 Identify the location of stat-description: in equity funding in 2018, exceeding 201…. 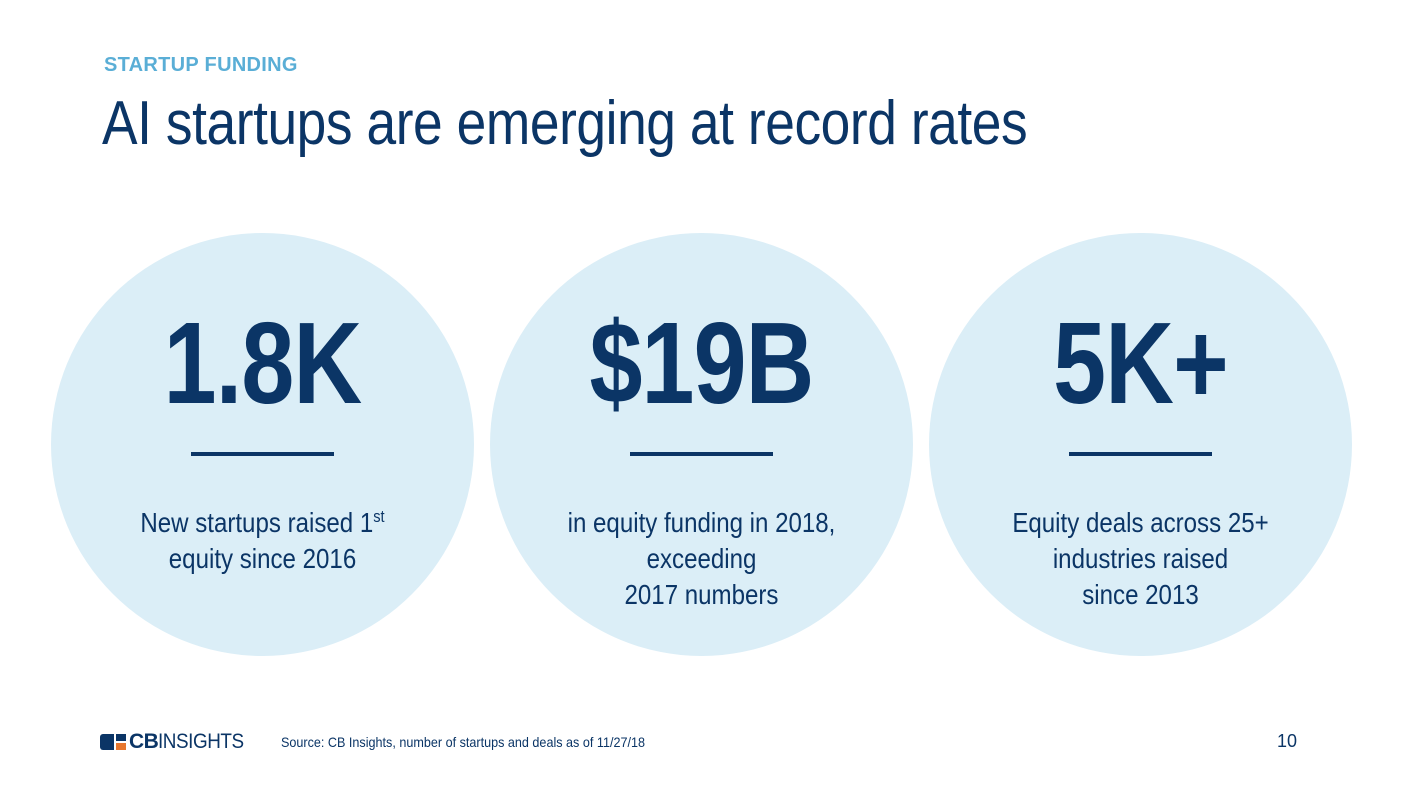
(701, 559).